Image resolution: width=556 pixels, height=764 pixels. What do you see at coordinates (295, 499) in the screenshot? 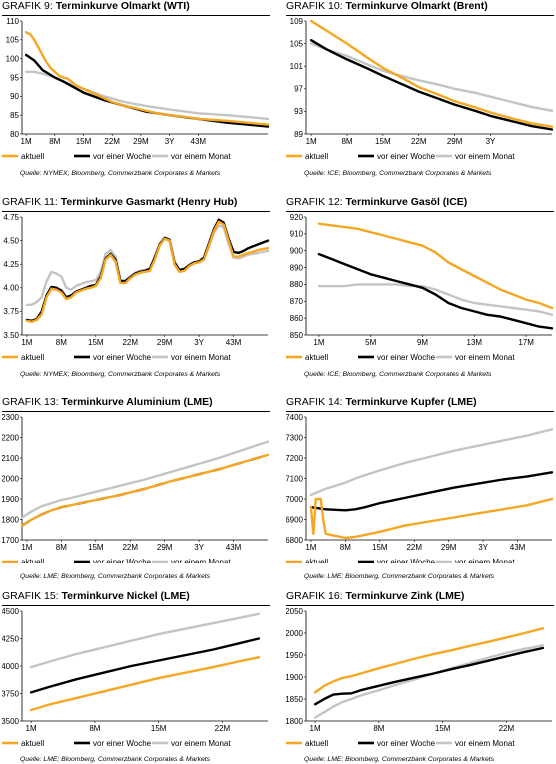
I see `y-tick-label: 7000` at bounding box center [295, 499].